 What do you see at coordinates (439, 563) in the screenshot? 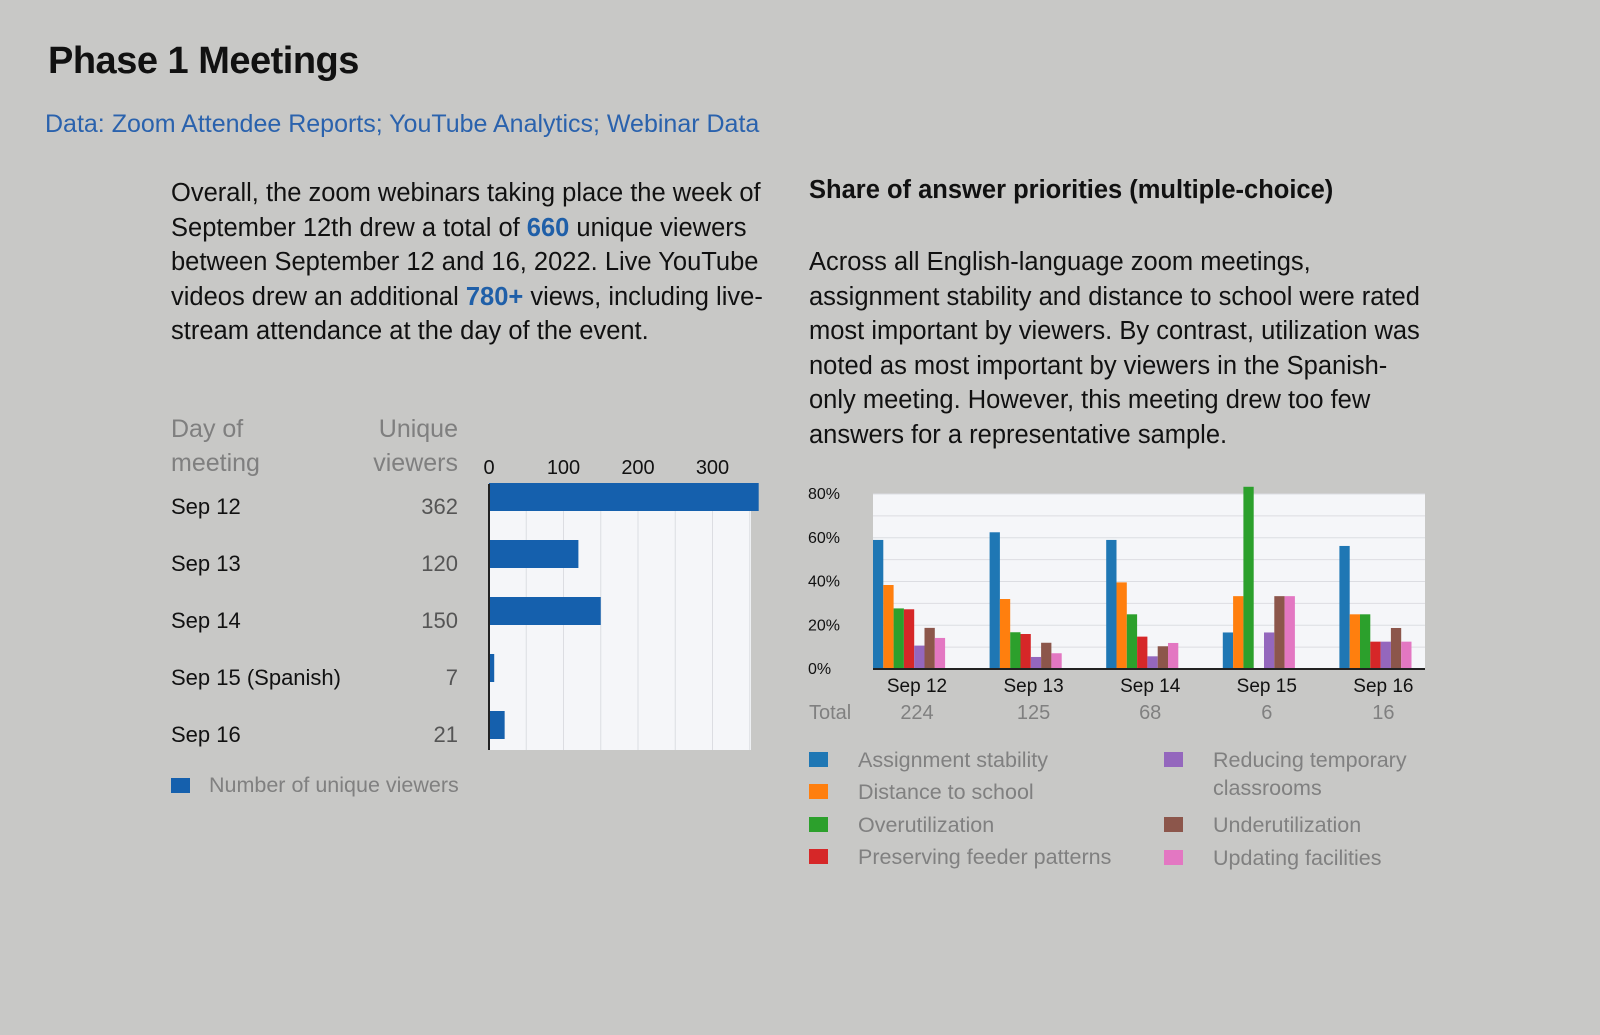
I see `viewer-count: 120` at bounding box center [439, 563].